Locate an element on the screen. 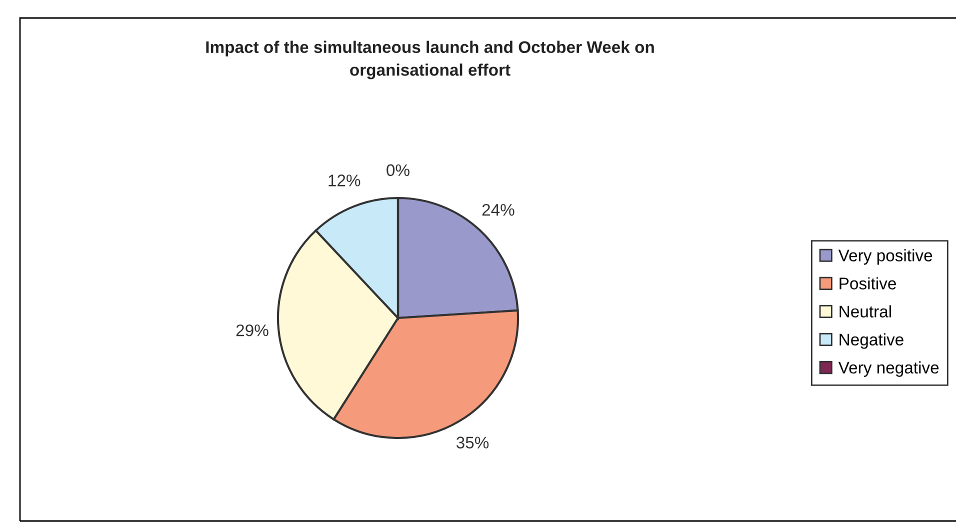 The image size is (956, 529). legend-label: Very negative is located at coordinates (888, 369).